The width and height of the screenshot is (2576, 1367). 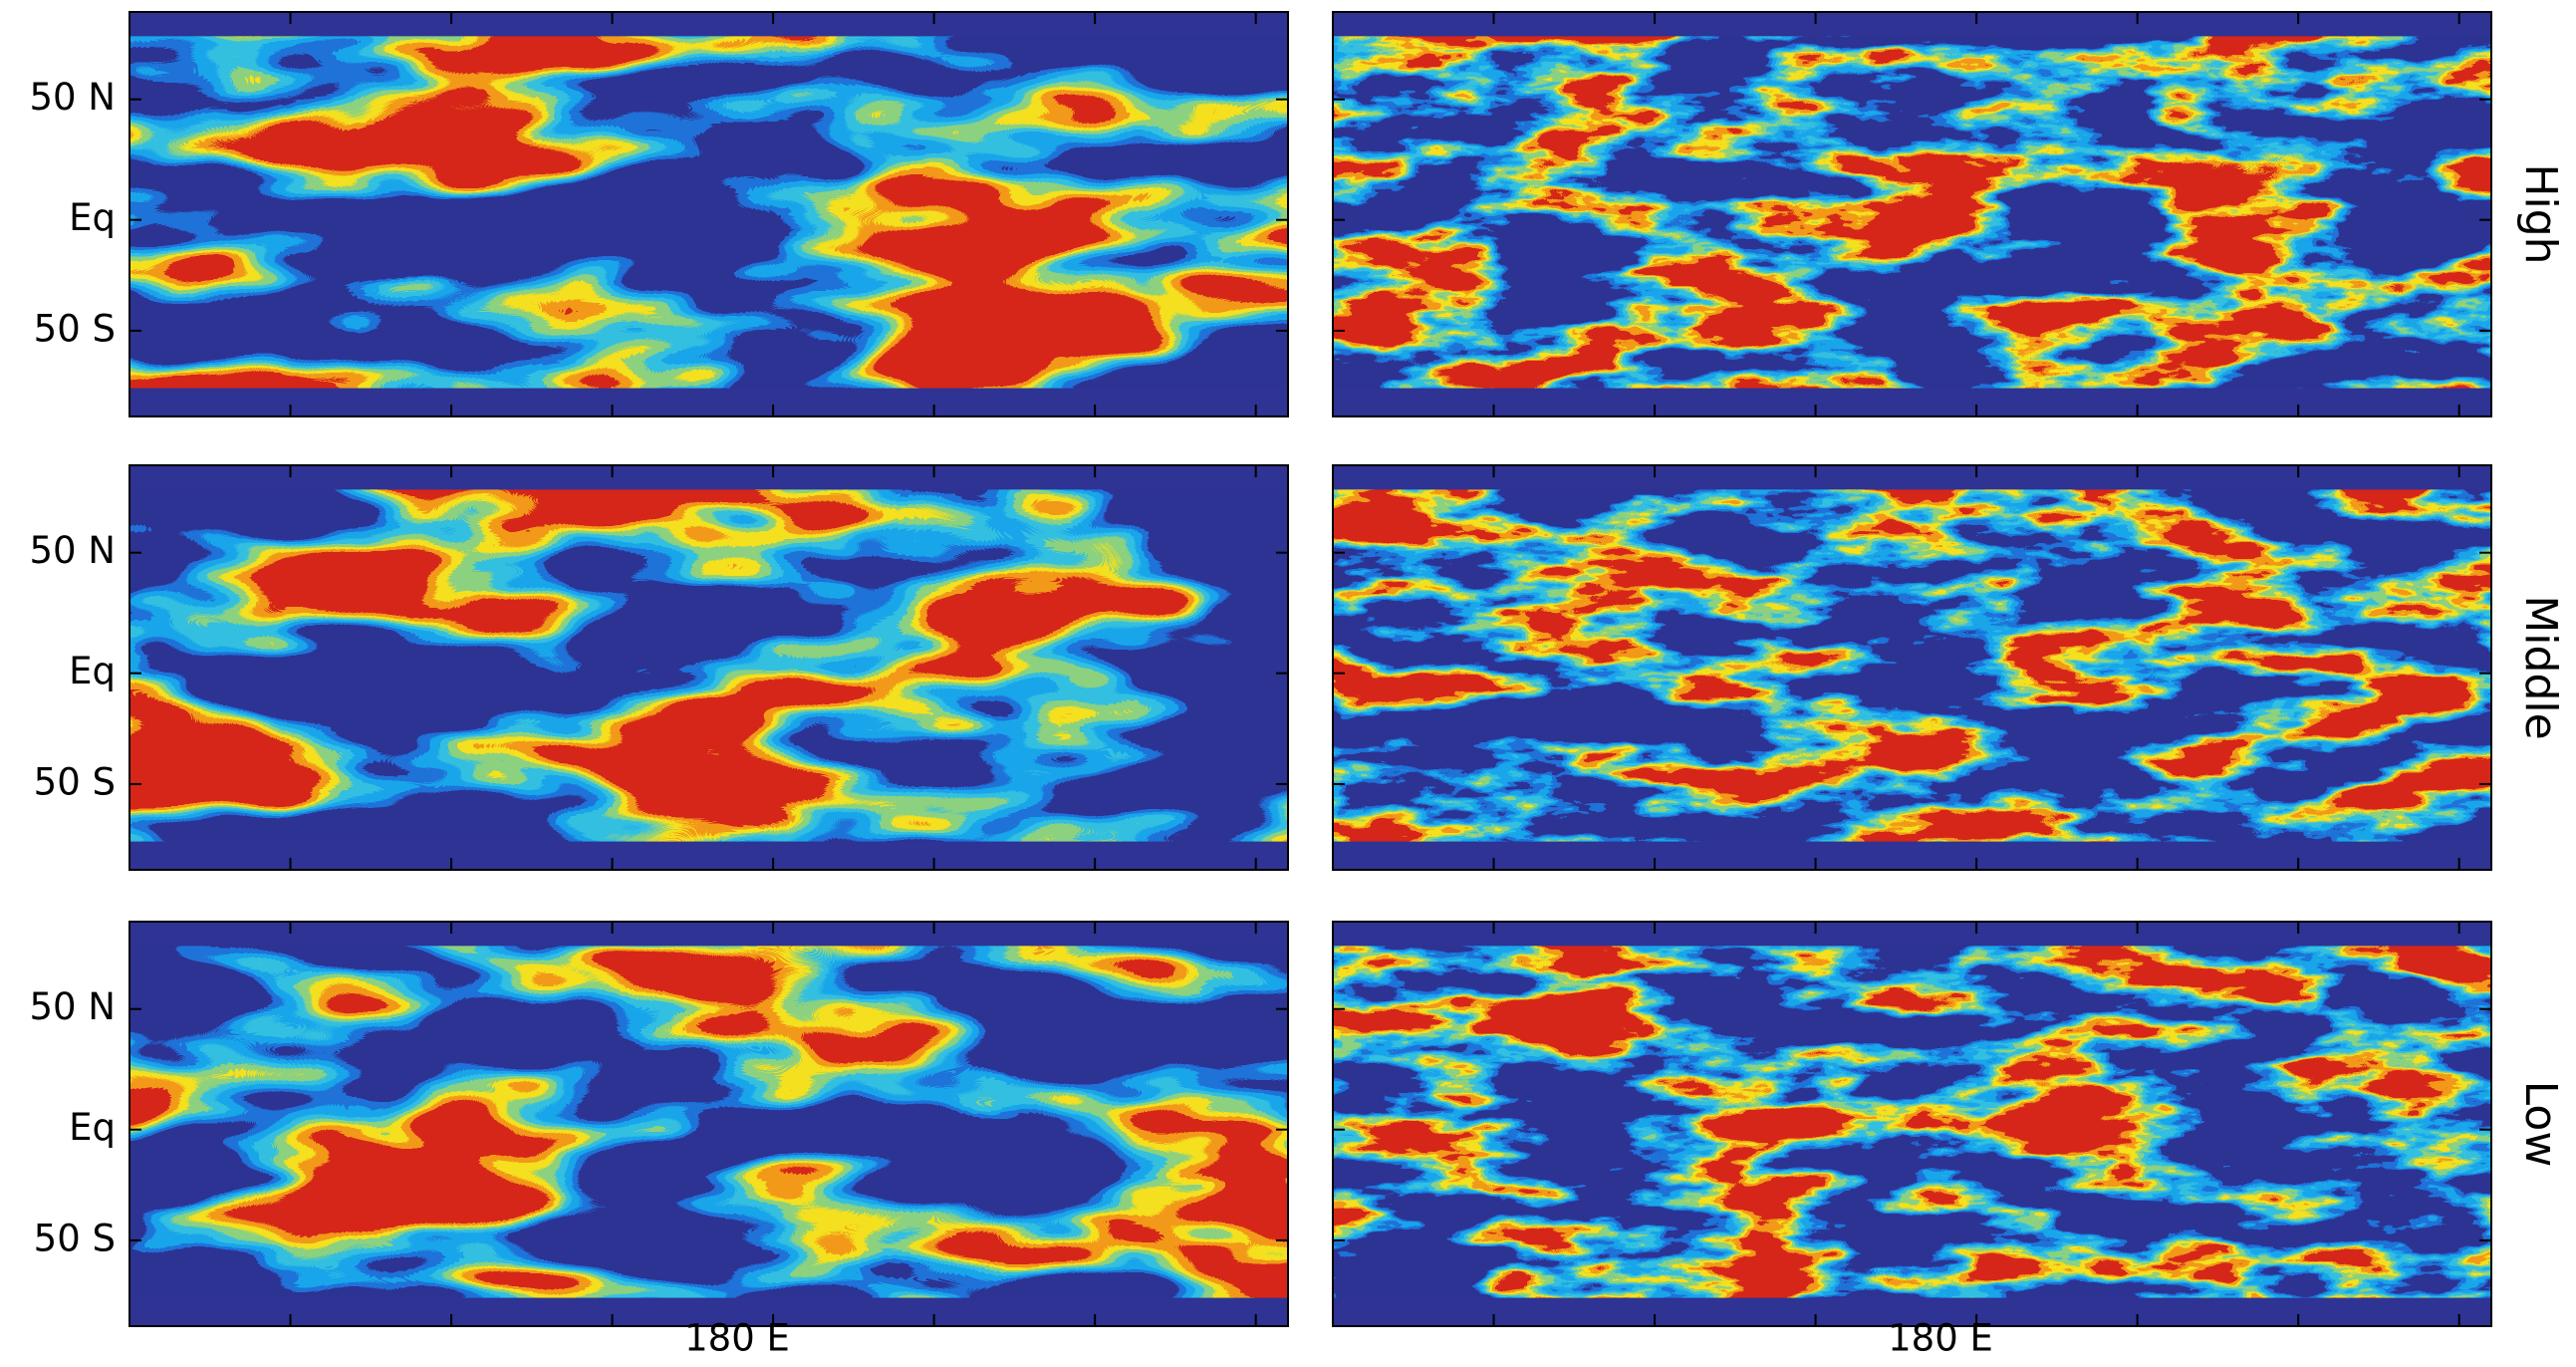 I want to click on row-label: Low, so click(x=2540, y=1124).